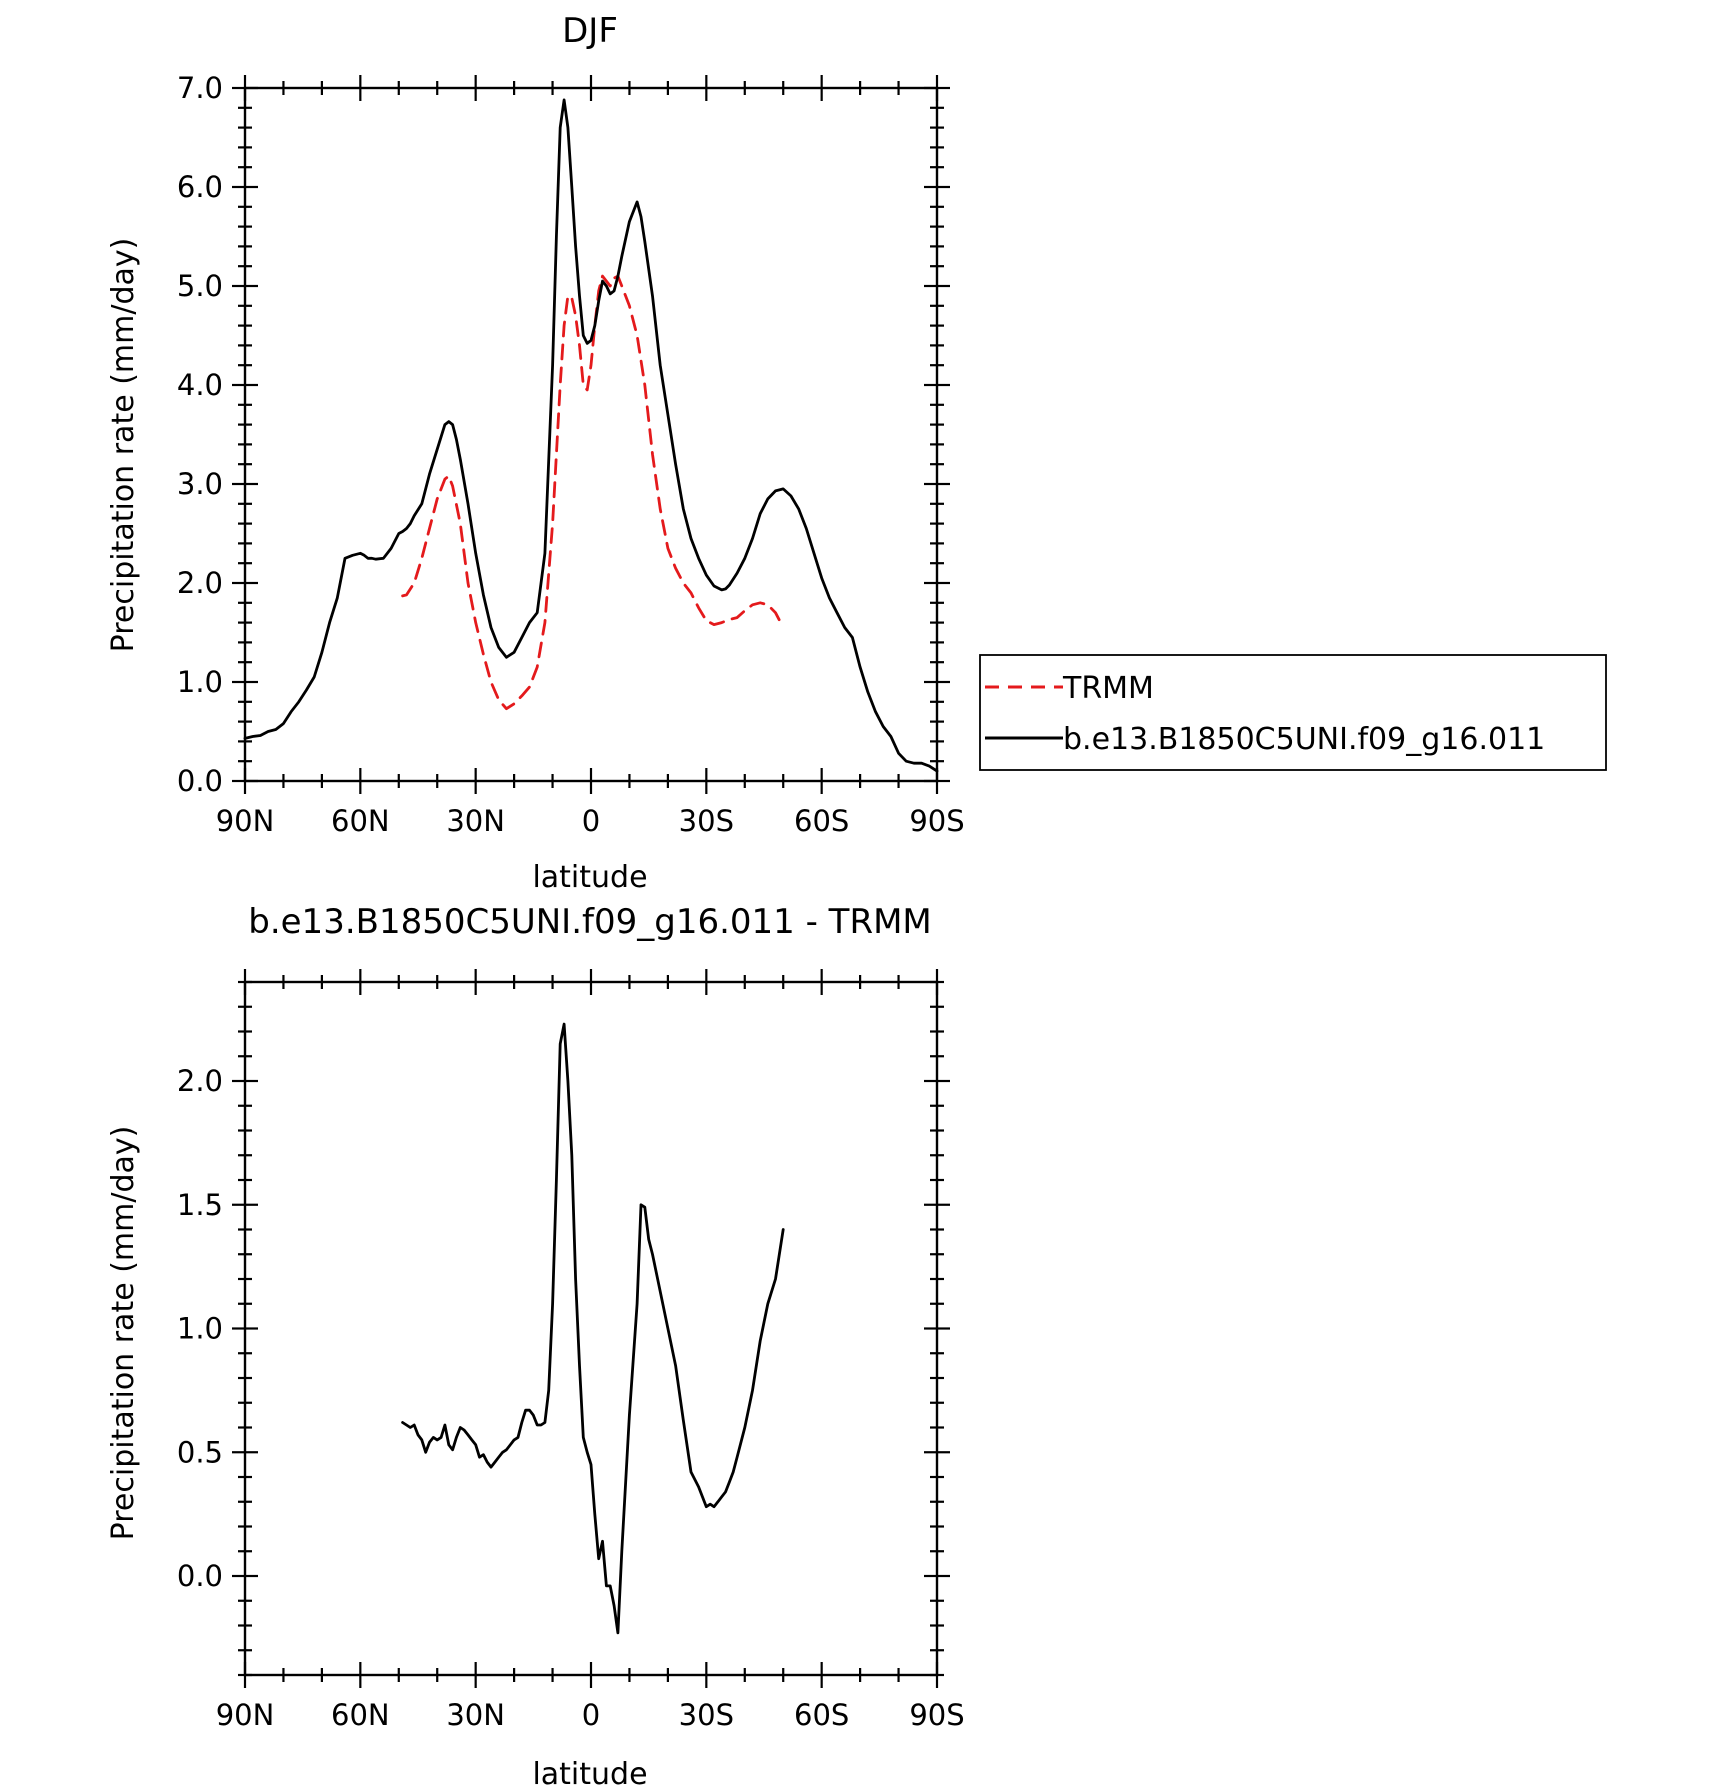  I want to click on top-x-tick-label: 30N, so click(475, 821).